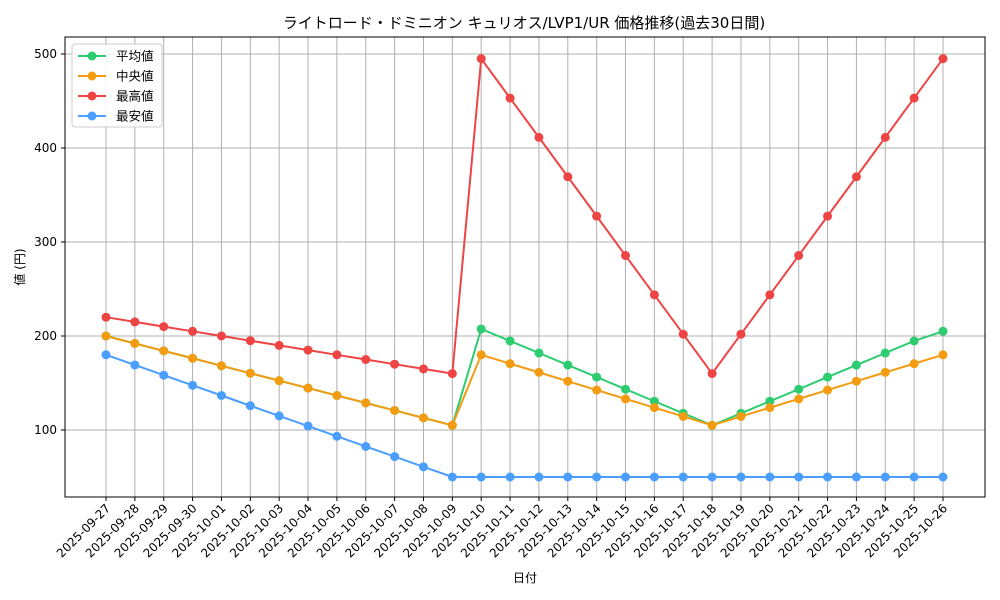 Image resolution: width=1000 pixels, height=600 pixels. Describe the element at coordinates (45, 148) in the screenshot. I see `y-tick-label: 400` at that location.